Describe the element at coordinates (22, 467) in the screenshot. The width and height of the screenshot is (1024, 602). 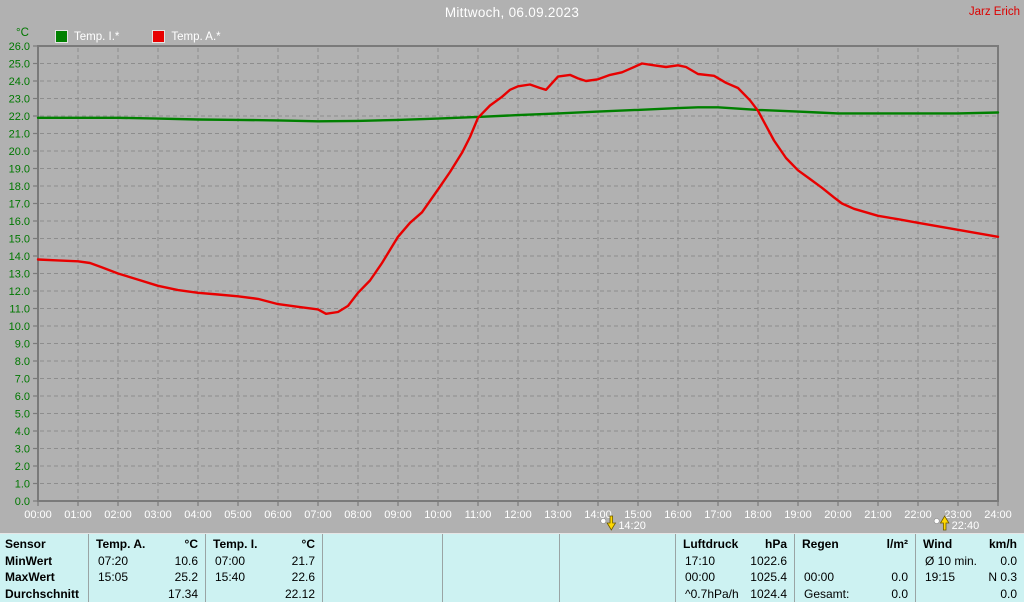
I see `svg-text: 2.0` at that location.